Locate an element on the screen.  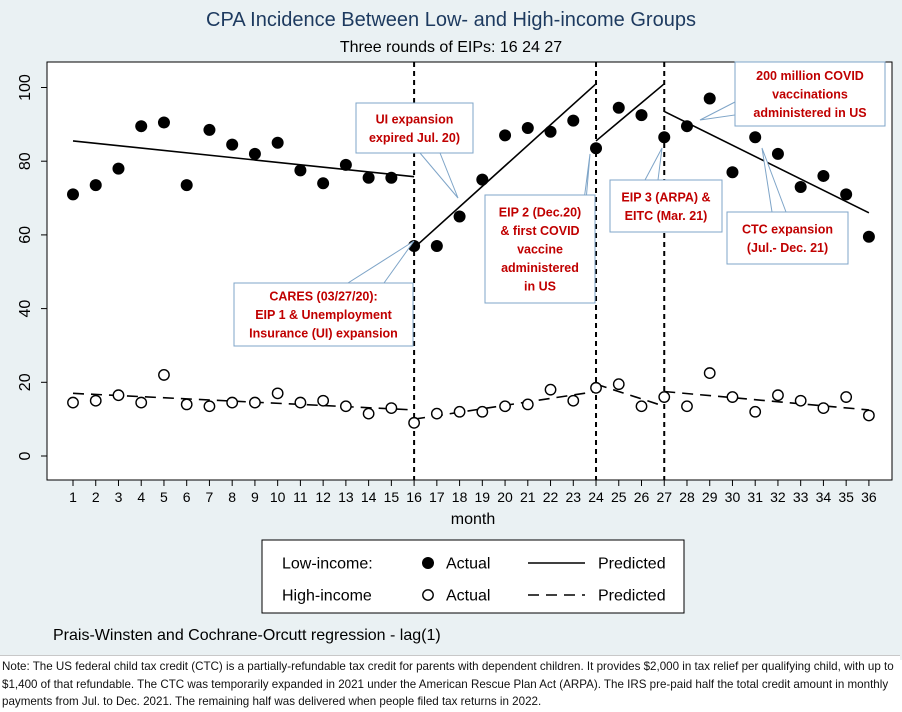
legend-marker-filled is located at coordinates (428, 563).